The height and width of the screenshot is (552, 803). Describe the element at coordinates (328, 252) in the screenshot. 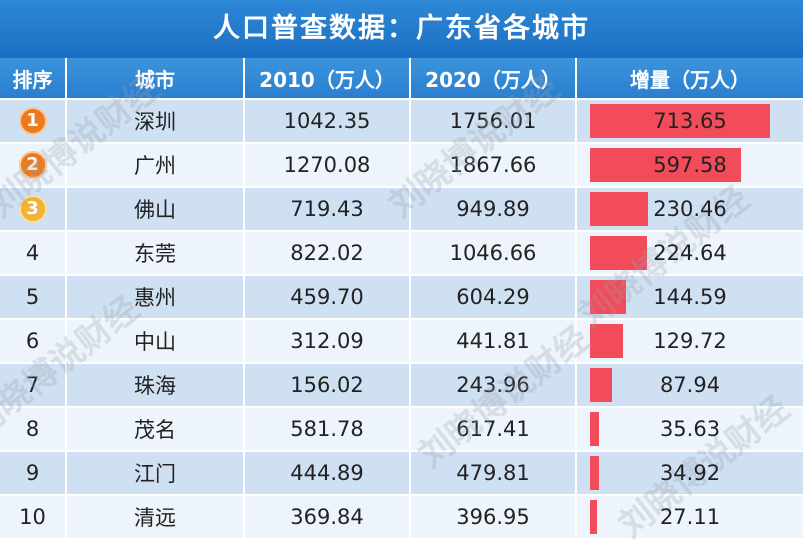

I see `pop-2010-cell: 822.02` at that location.